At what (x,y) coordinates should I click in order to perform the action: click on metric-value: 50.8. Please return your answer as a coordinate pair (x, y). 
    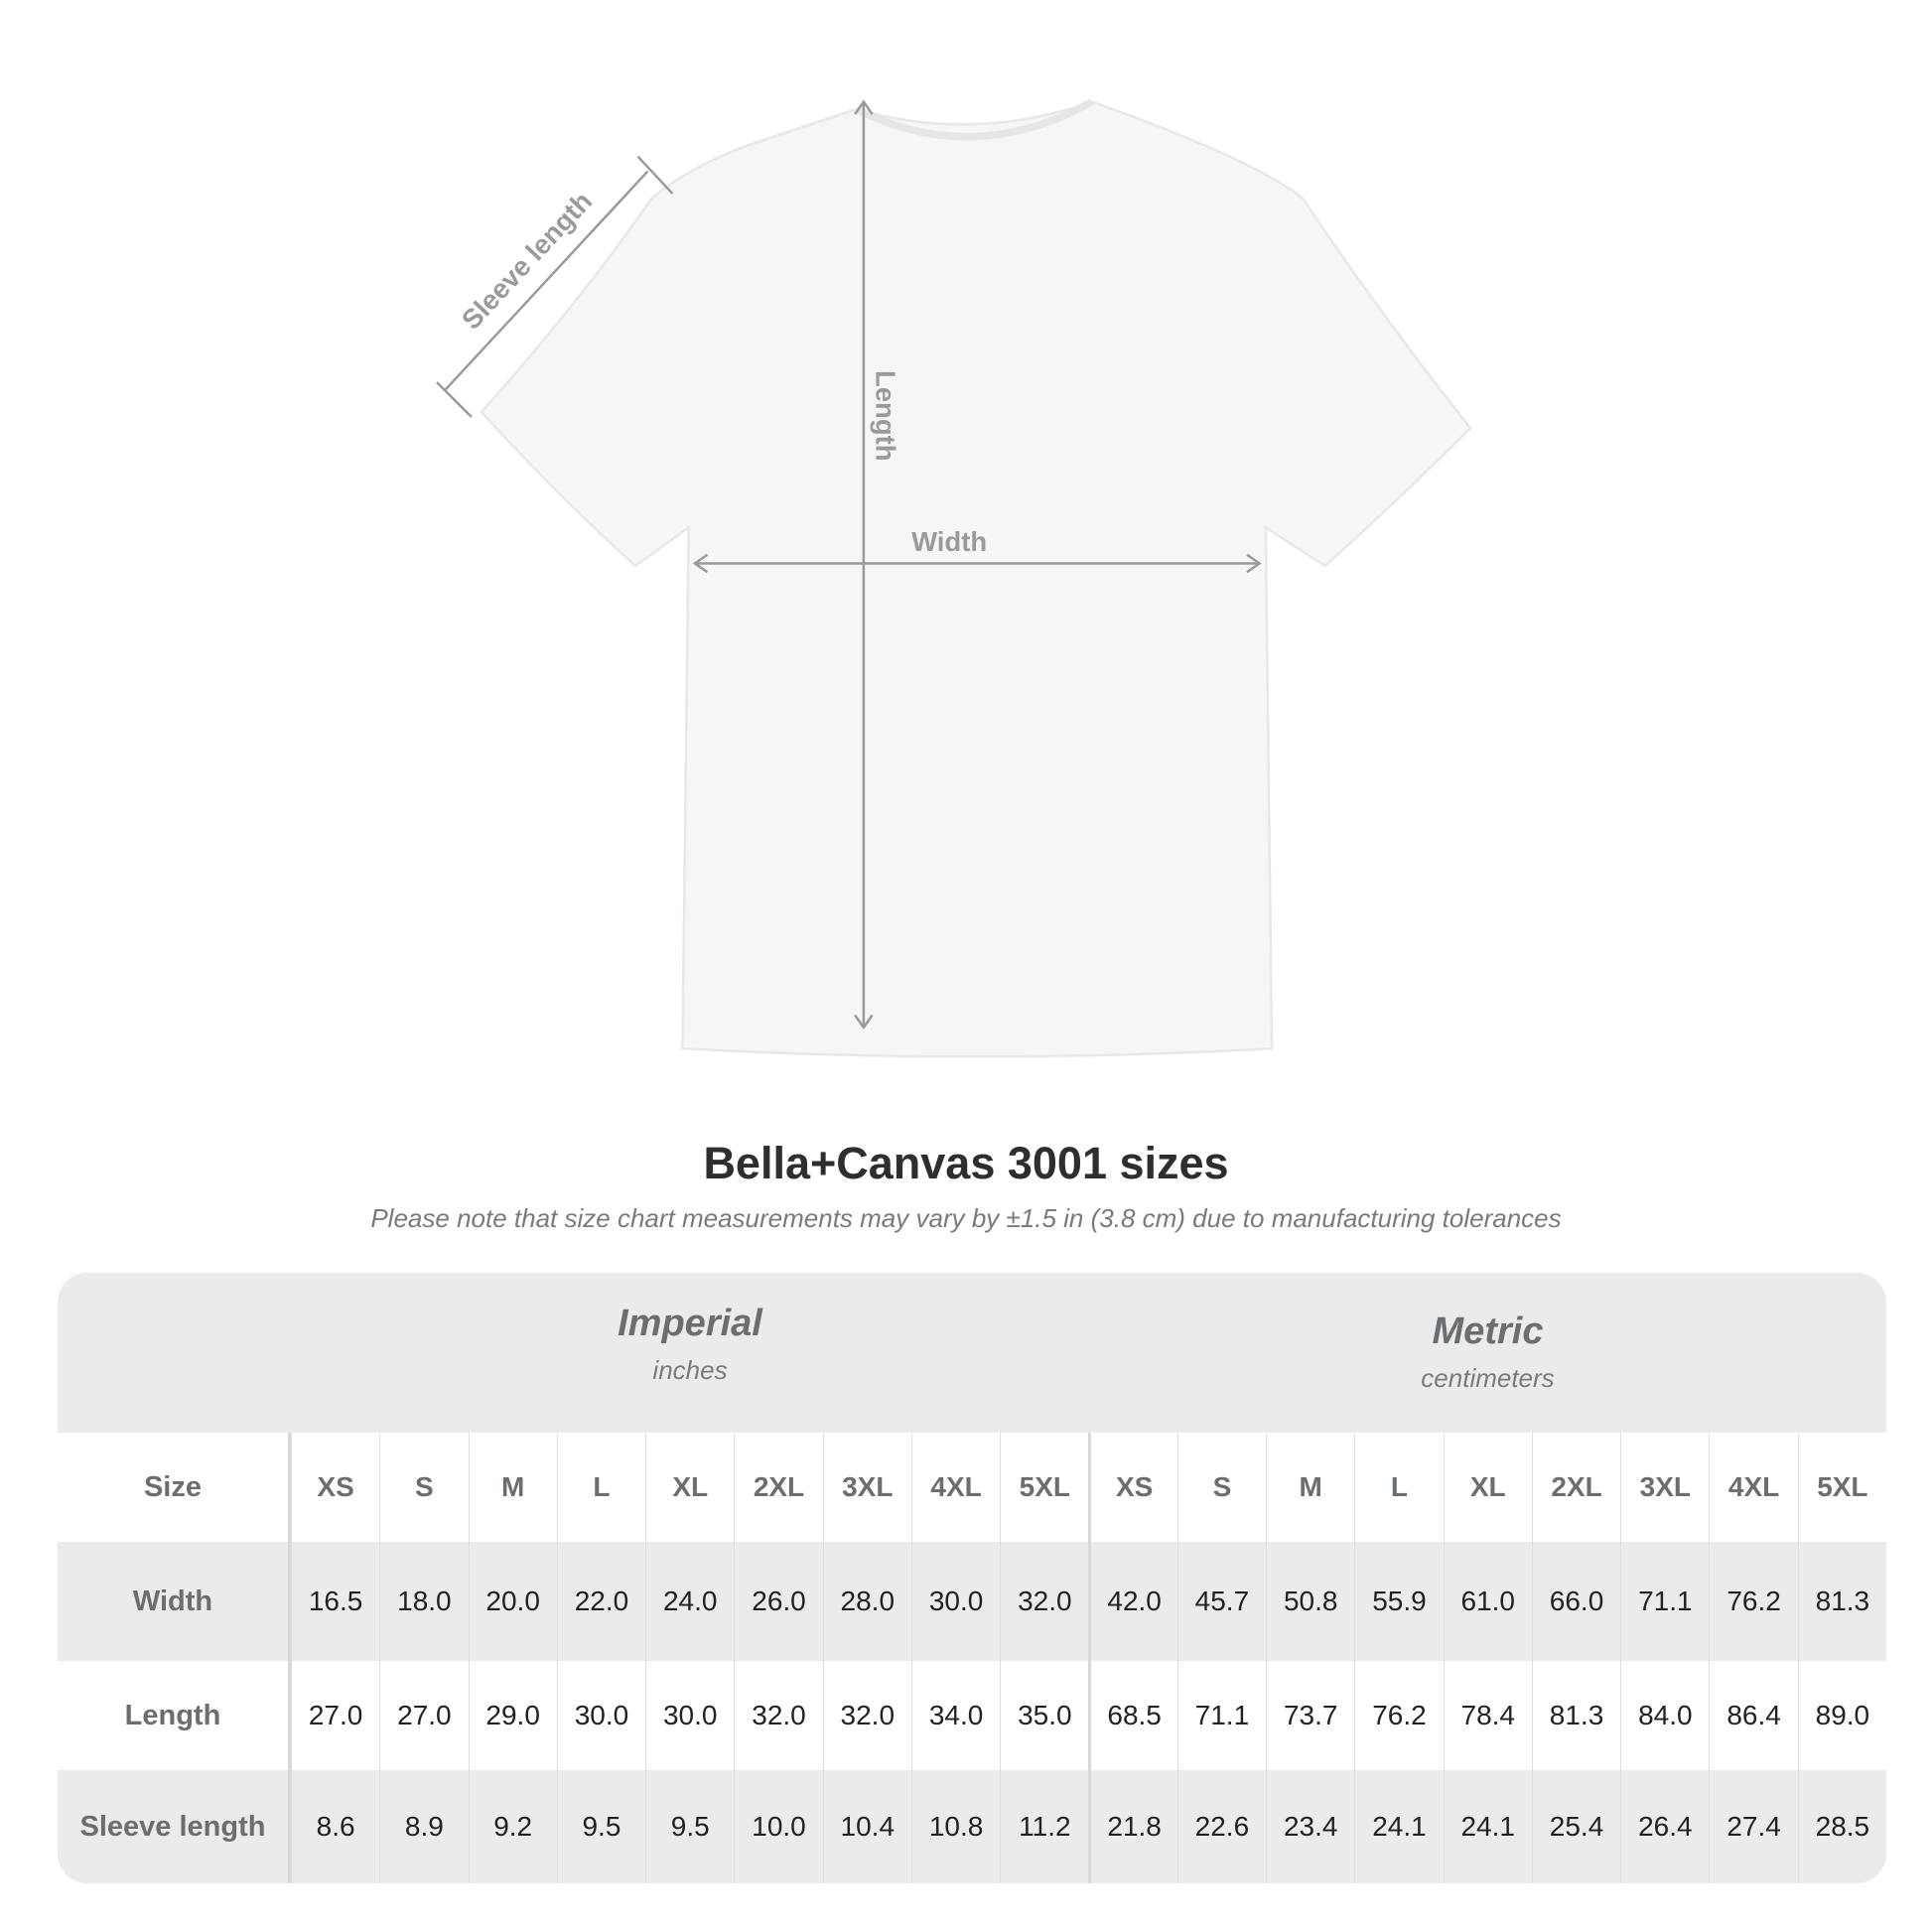
    Looking at the image, I should click on (1310, 1602).